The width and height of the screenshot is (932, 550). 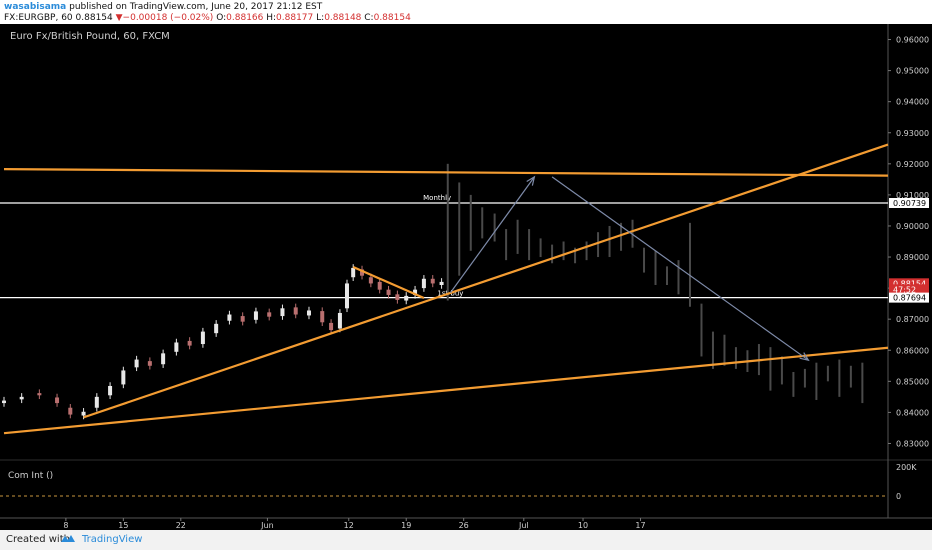 I want to click on footer: Created with TradingView, so click(x=466, y=540).